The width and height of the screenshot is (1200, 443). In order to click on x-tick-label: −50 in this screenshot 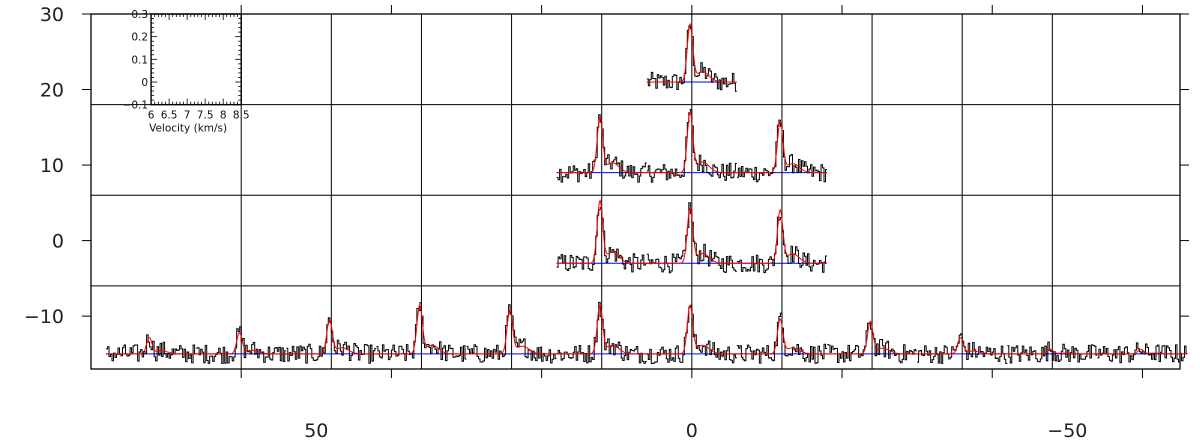, I will do `click(1067, 431)`.